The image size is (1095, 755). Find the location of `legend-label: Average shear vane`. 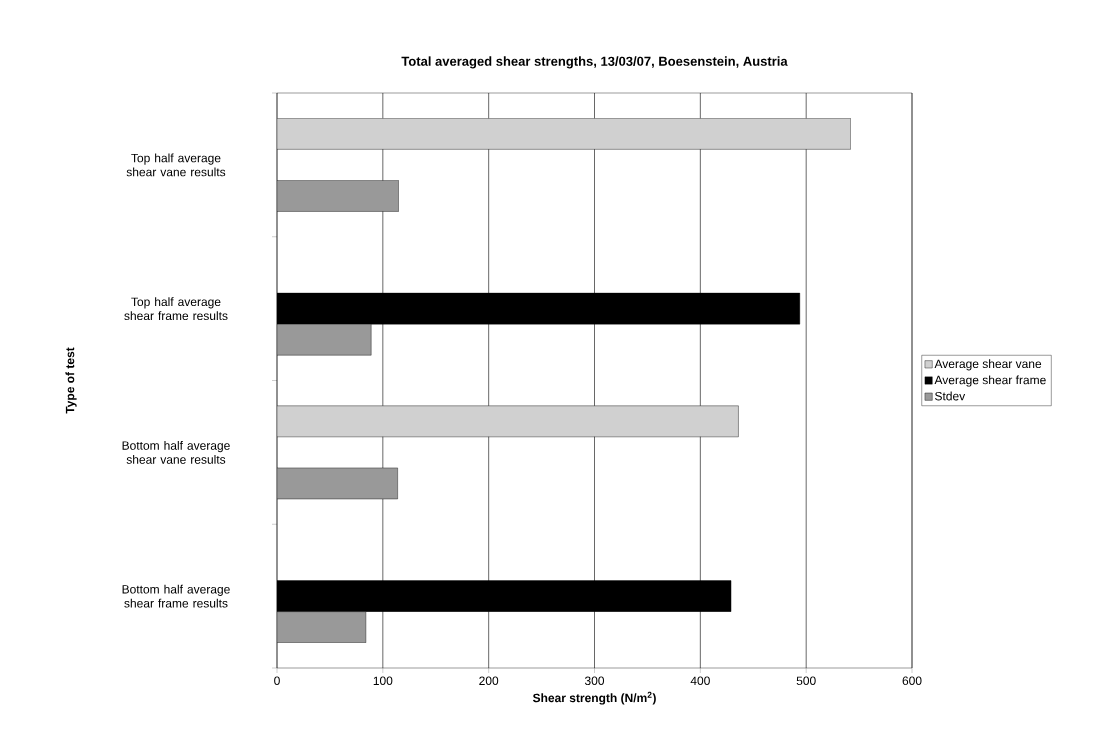

legend-label: Average shear vane is located at coordinates (988, 365).